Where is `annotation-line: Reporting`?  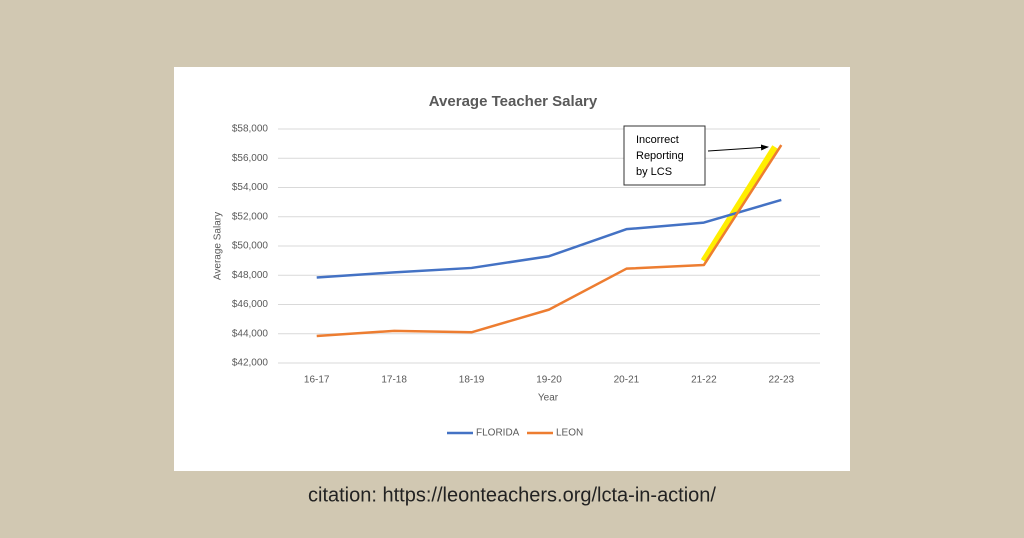
annotation-line: Reporting is located at coordinates (660, 156).